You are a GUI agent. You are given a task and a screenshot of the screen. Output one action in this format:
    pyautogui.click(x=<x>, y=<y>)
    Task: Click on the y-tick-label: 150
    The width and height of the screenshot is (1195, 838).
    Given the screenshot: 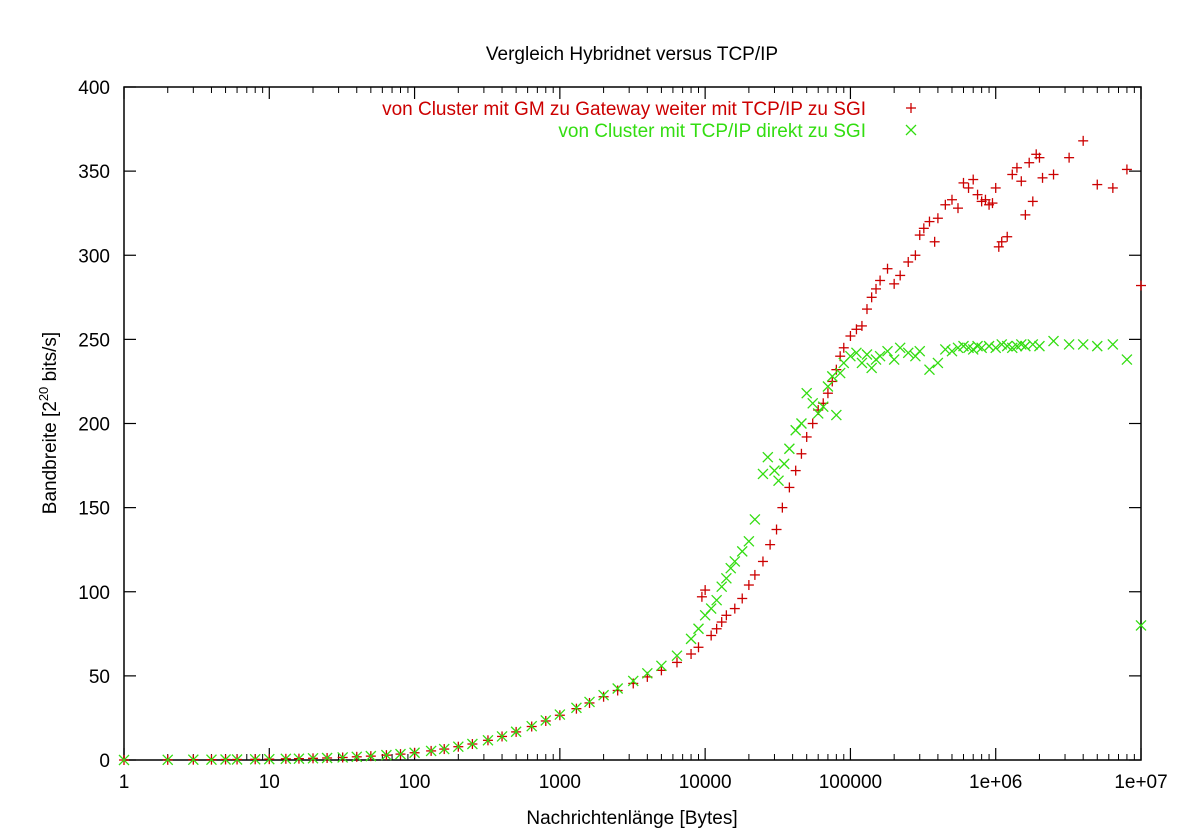 What is the action you would take?
    pyautogui.click(x=94, y=509)
    